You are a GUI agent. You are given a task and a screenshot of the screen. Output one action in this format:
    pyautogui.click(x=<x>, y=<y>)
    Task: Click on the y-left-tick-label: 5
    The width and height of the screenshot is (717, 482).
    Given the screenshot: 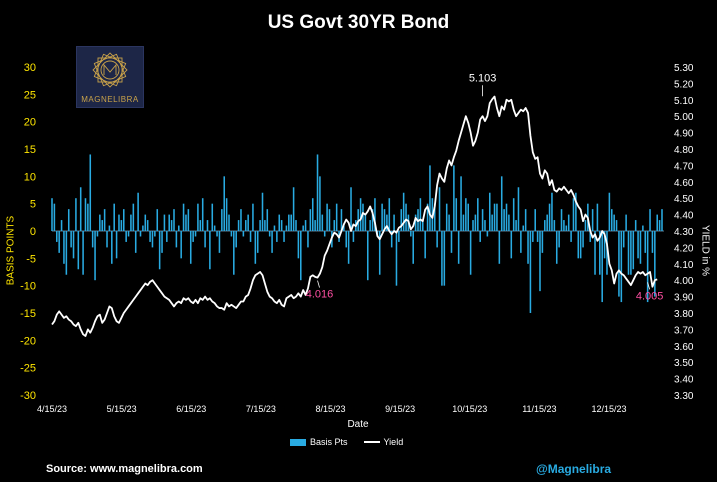 What is the action you would take?
    pyautogui.click(x=33, y=205)
    